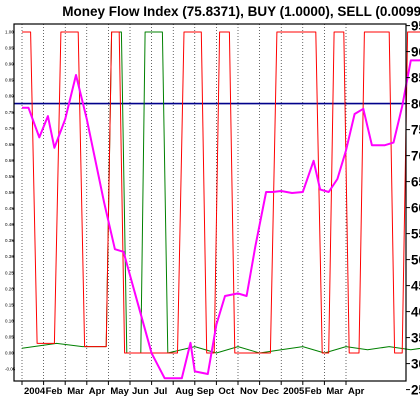  What do you see at coordinates (9, 144) in the screenshot?
I see `left-tick-label: 0.65` at bounding box center [9, 144].